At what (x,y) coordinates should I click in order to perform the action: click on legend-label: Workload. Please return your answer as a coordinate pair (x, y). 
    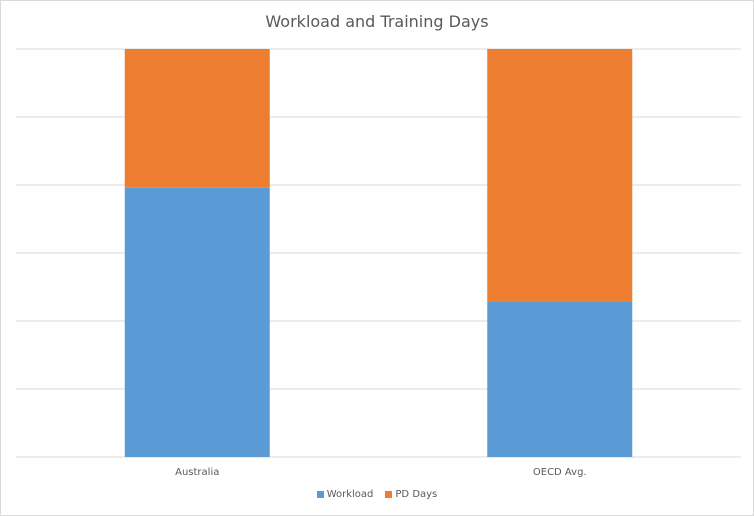
    Looking at the image, I should click on (350, 494).